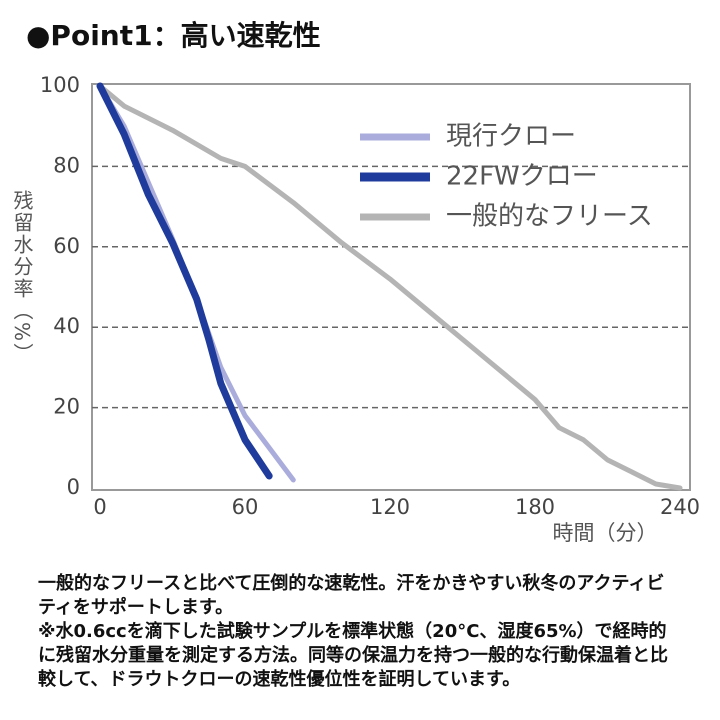 Image resolution: width=720 pixels, height=720 pixels. I want to click on y-tick-label: 40, so click(66, 326).